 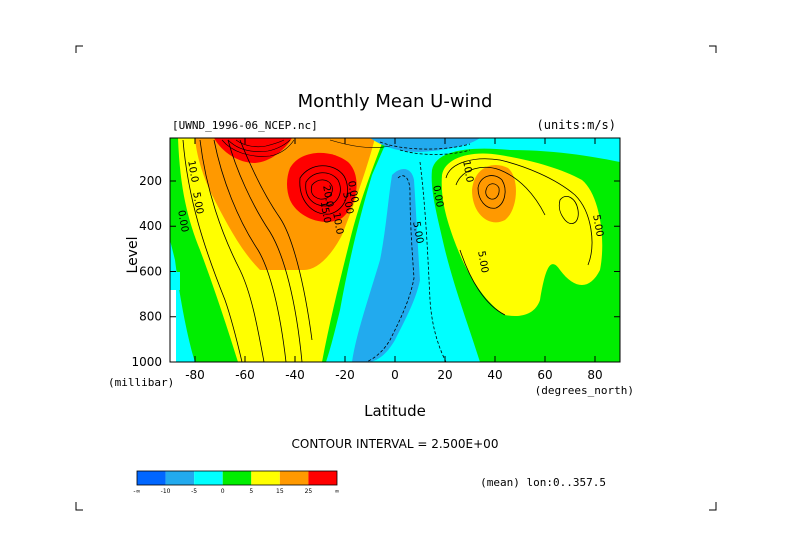 What do you see at coordinates (150, 181) in the screenshot?
I see `y-tick-label: 200` at bounding box center [150, 181].